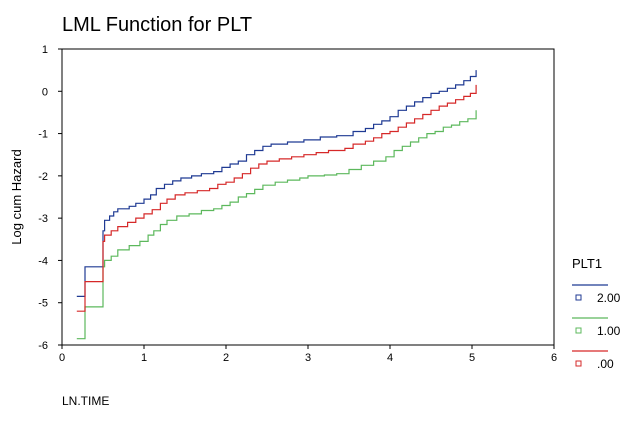  I want to click on y-tick-label: 1, so click(45, 50).